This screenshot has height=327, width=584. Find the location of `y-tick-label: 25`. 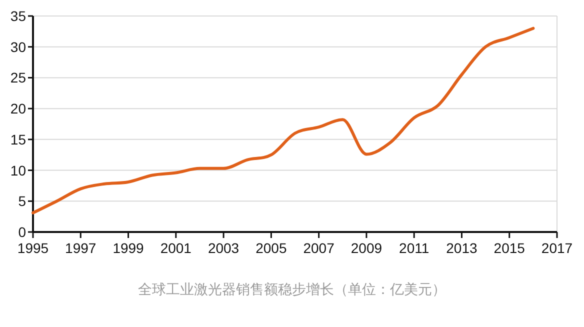

y-tick-label: 25 is located at coordinates (18, 78).